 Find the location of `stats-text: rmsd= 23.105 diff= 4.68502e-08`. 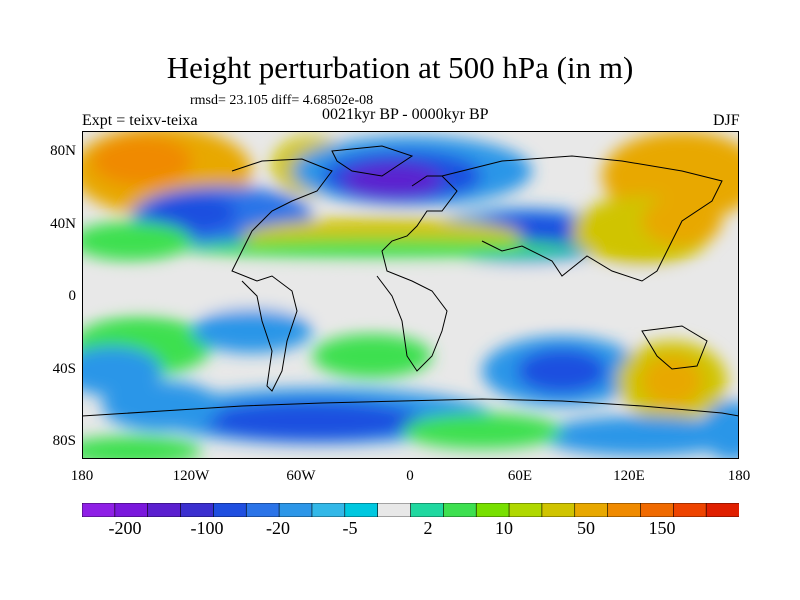

stats-text: rmsd= 23.105 diff= 4.68502e-08 is located at coordinates (282, 100).